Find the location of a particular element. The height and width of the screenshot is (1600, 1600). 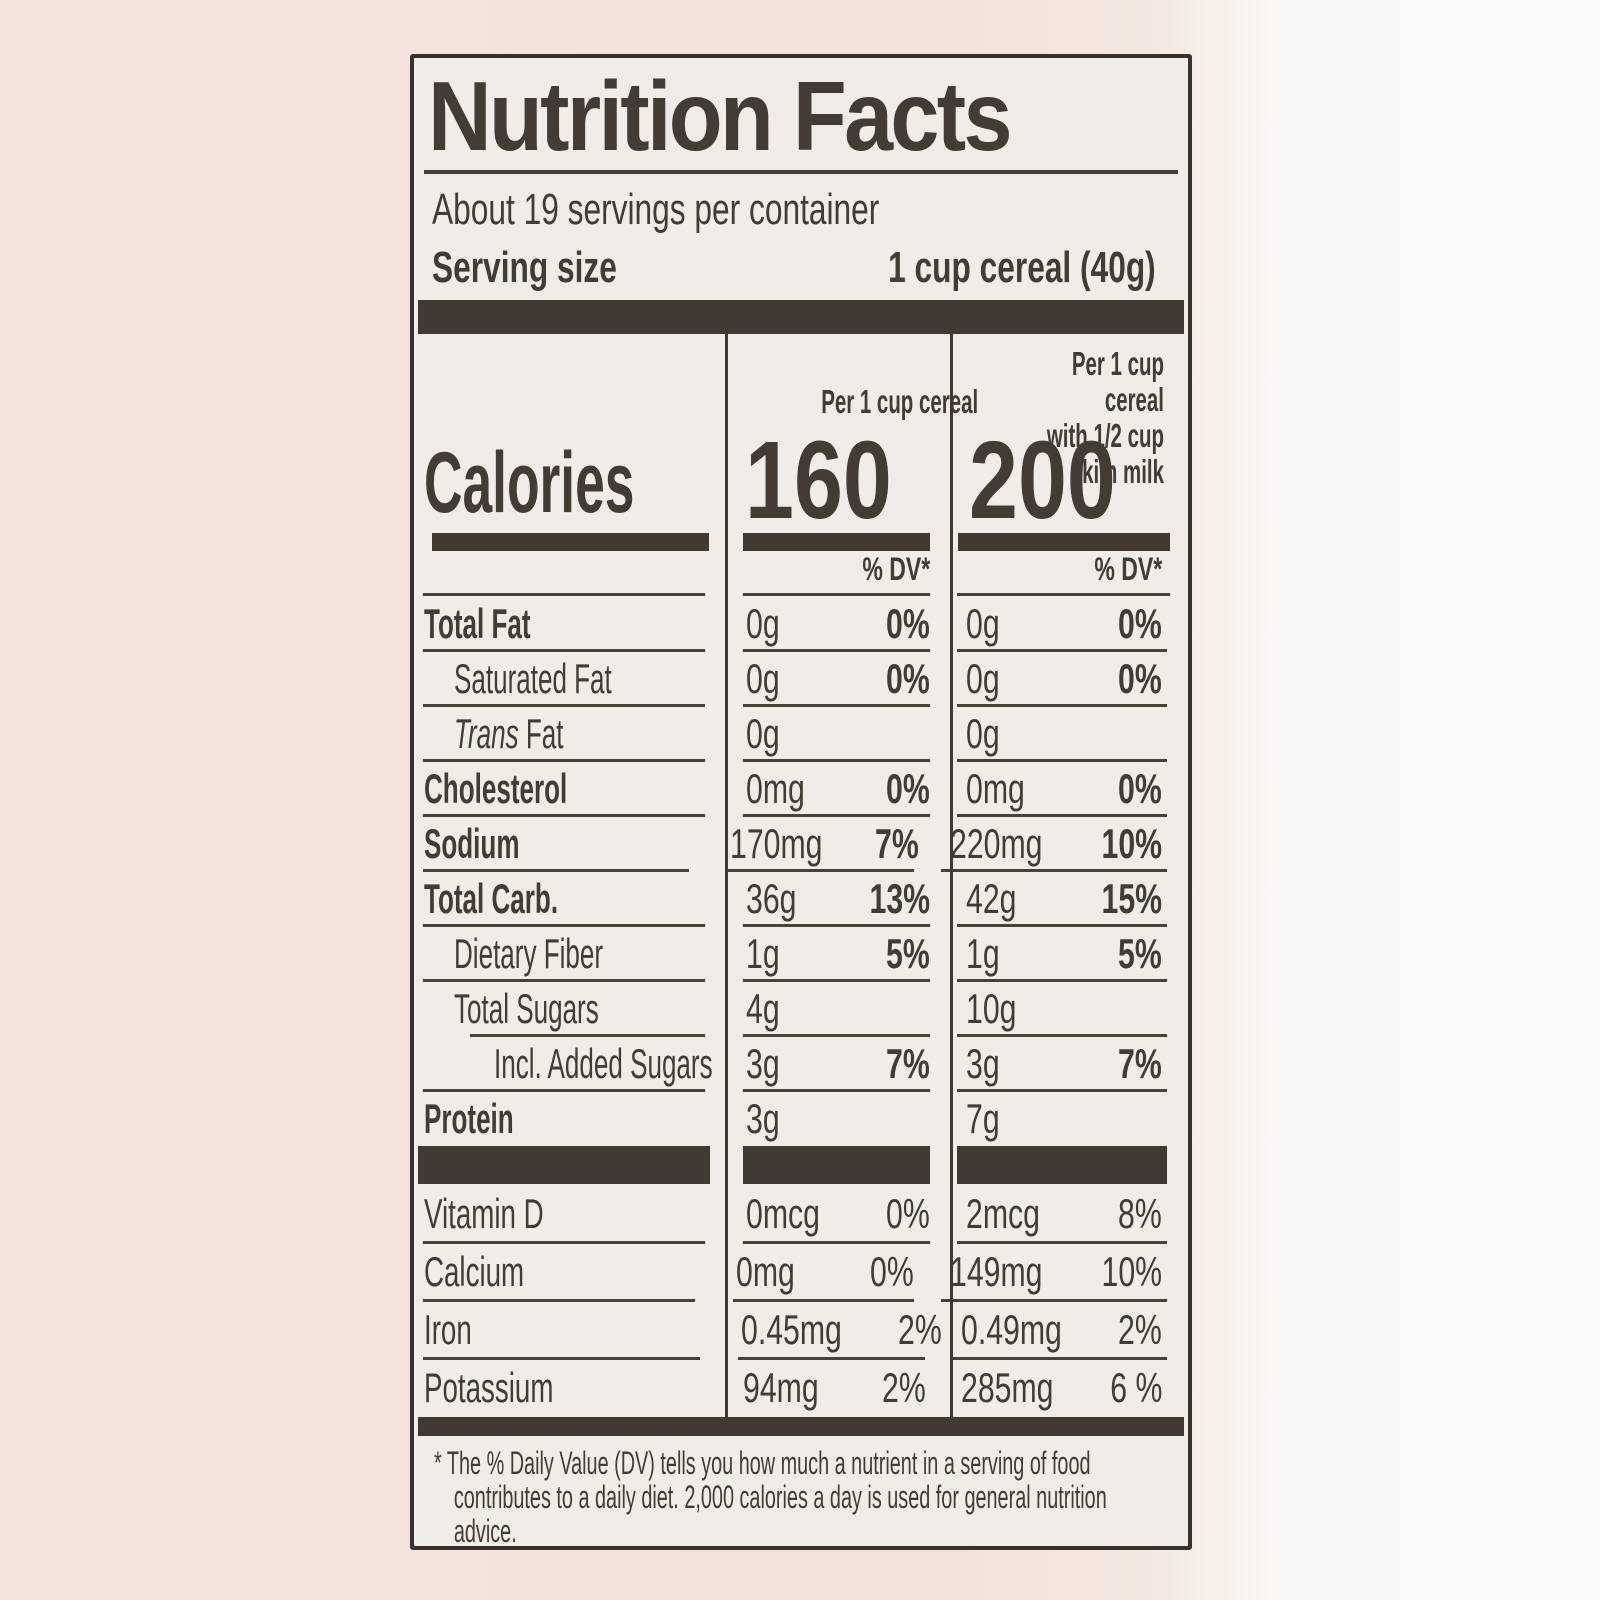

fat-regular: Fat is located at coordinates (541, 733).